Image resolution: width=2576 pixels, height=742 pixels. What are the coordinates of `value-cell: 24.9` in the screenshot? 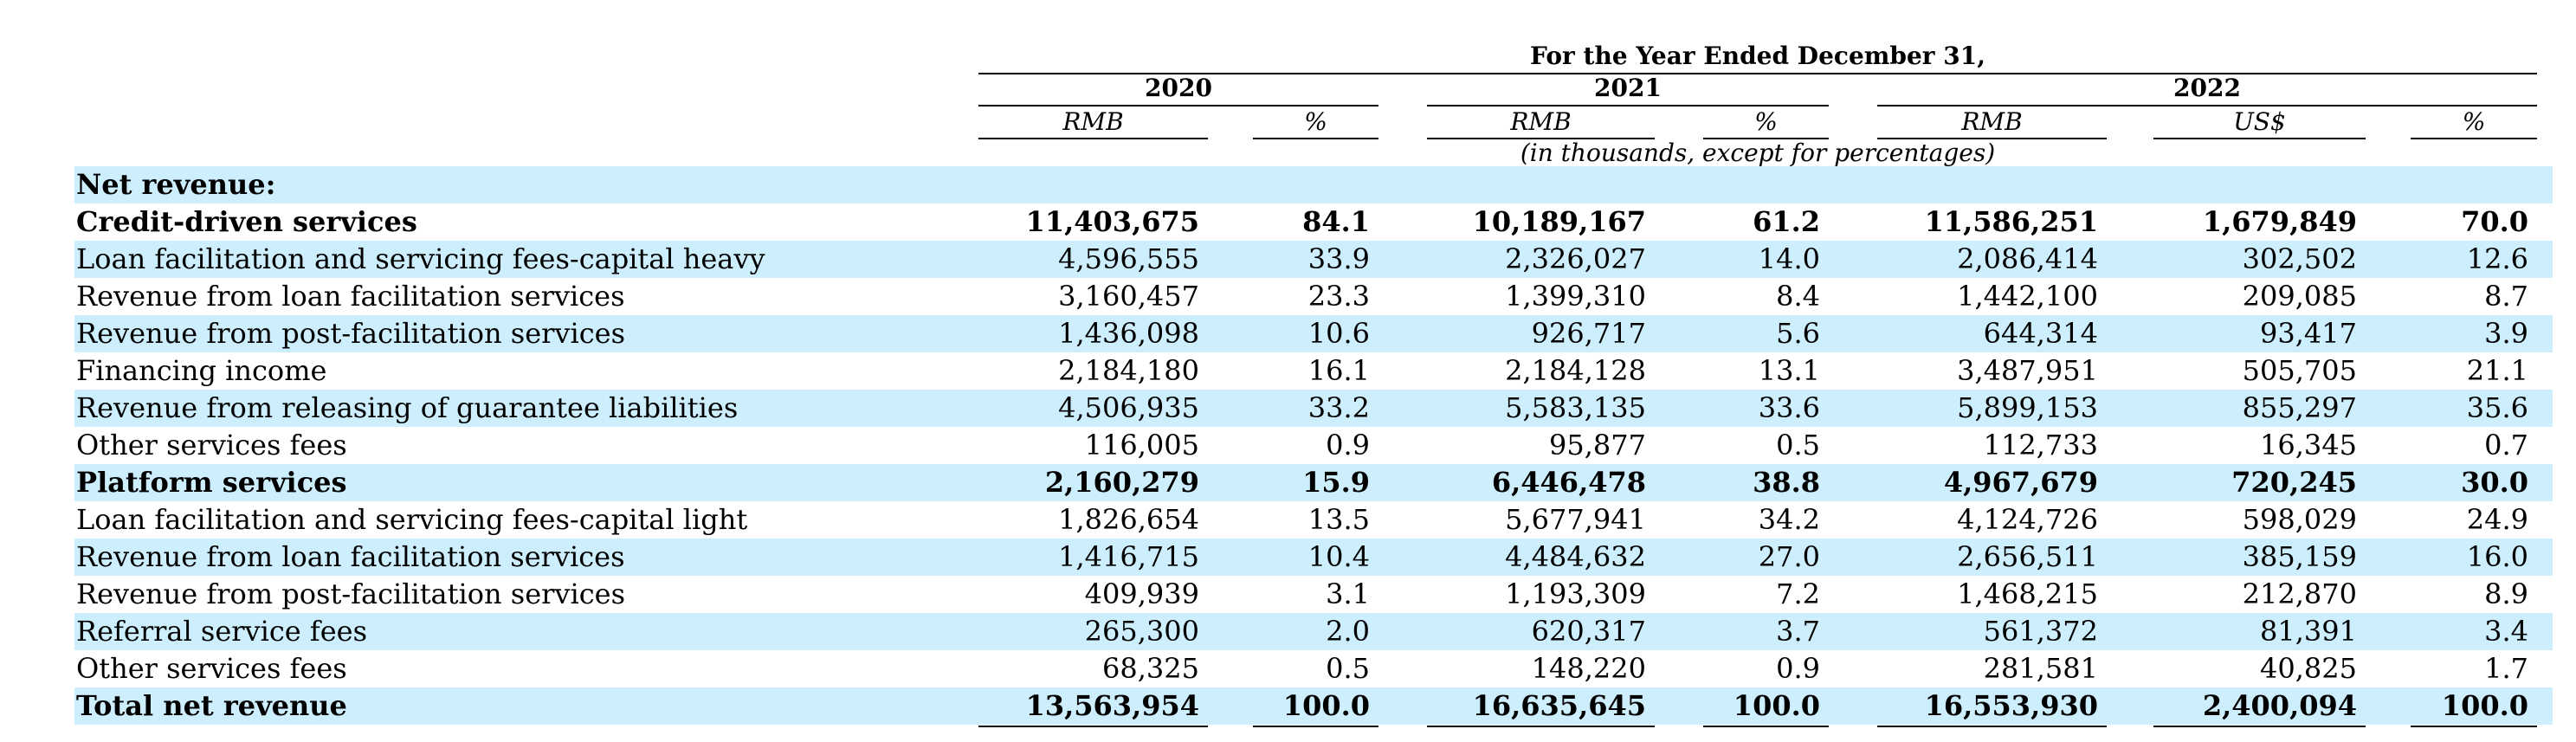 It's located at (2497, 519).